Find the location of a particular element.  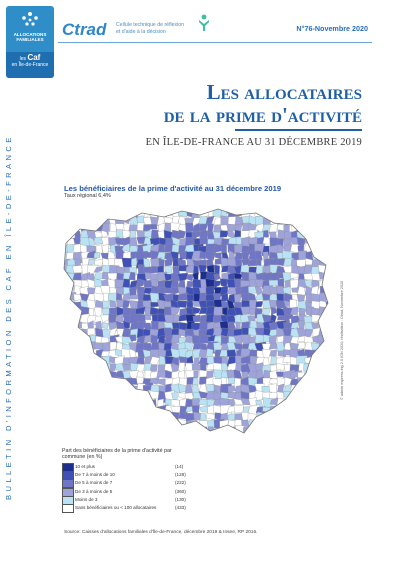

issue-number: N°76-Novembre 2020 is located at coordinates (332, 28).